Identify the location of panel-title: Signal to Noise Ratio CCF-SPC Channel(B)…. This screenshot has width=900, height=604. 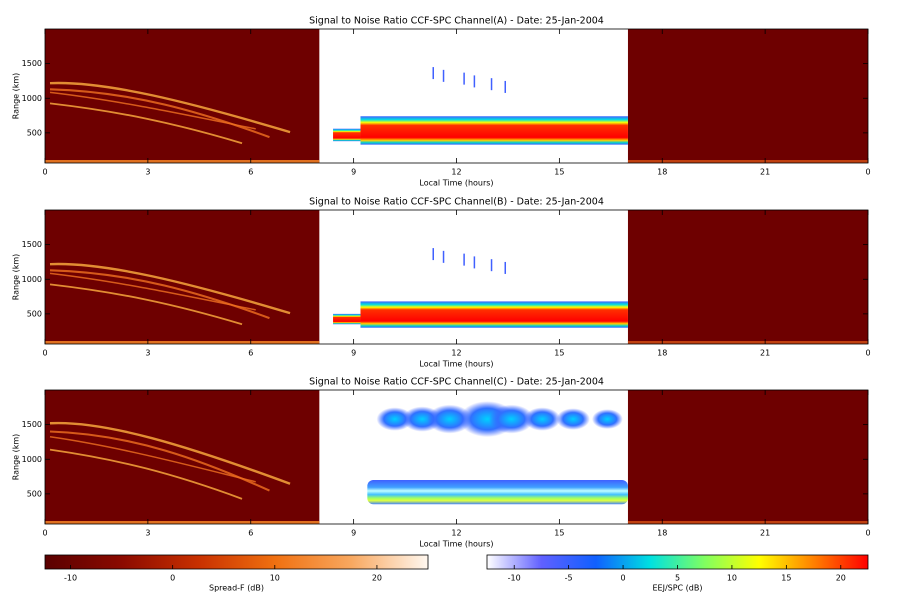
(456, 202).